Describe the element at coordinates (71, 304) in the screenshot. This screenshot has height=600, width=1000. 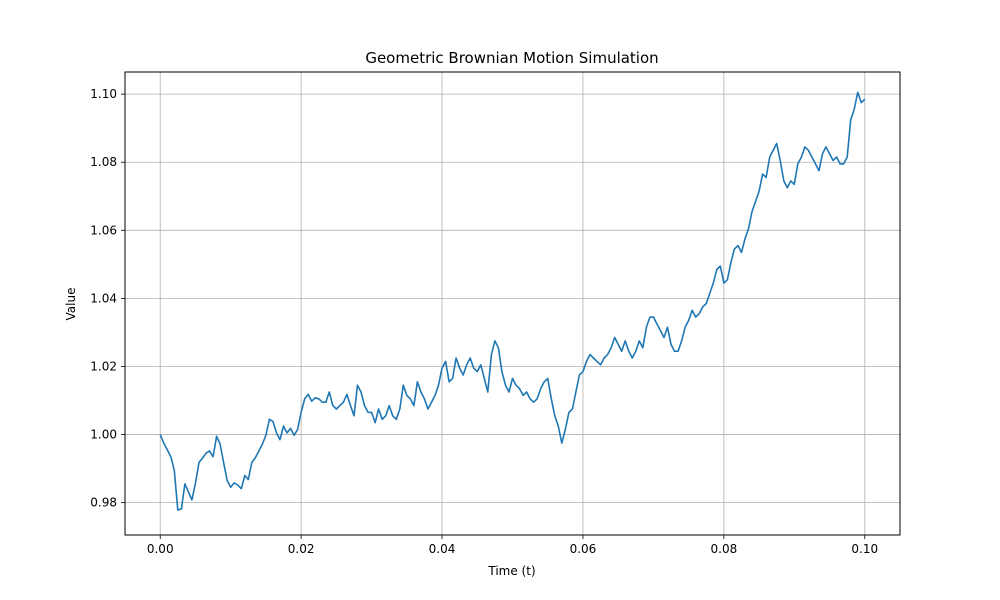
I see `y-axis-label: Value` at that location.